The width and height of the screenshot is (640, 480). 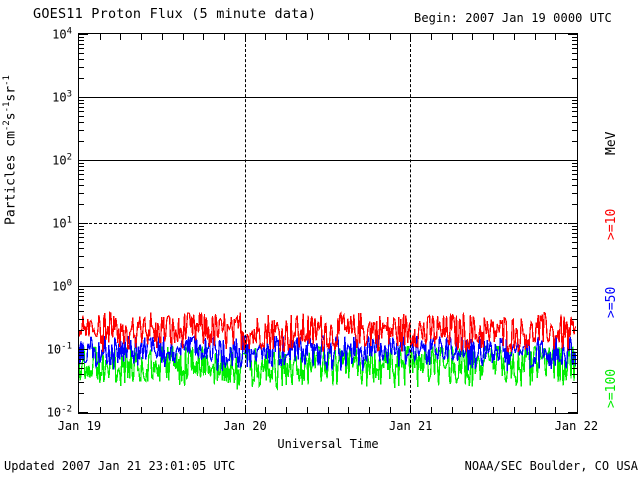 What do you see at coordinates (611, 224) in the screenshot?
I see `legend-entry-10: >=10` at bounding box center [611, 224].